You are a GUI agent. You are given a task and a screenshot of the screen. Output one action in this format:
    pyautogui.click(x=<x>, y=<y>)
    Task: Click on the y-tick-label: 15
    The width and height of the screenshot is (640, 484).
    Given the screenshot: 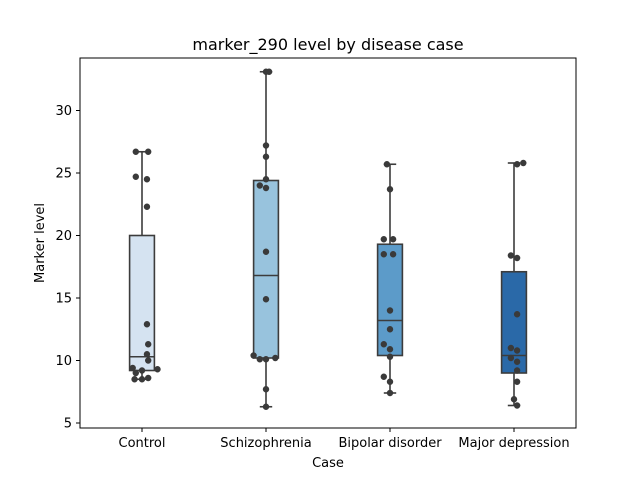 What is the action you would take?
    pyautogui.click(x=63, y=299)
    